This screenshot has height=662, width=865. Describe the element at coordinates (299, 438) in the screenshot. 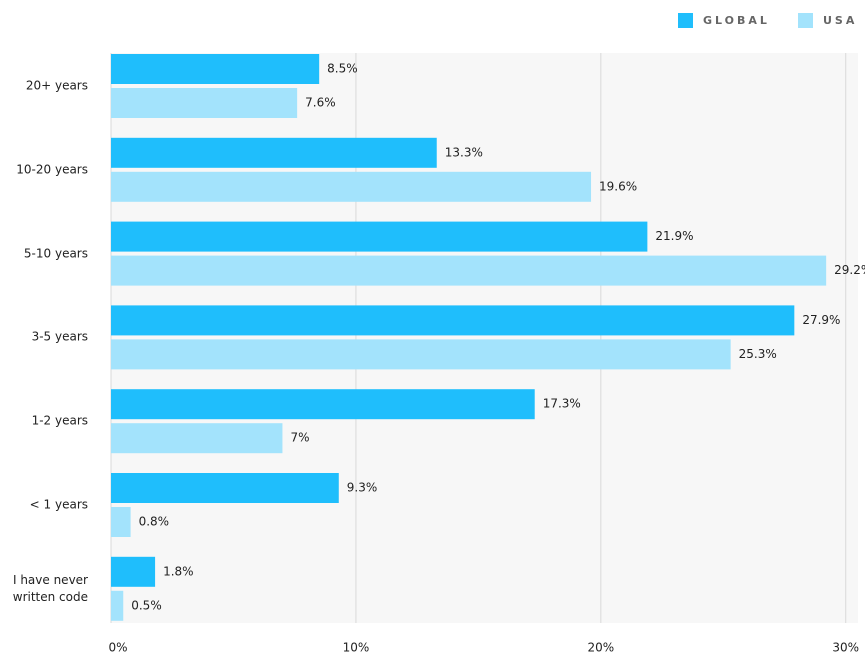

I see `value-label: 7%` at that location.